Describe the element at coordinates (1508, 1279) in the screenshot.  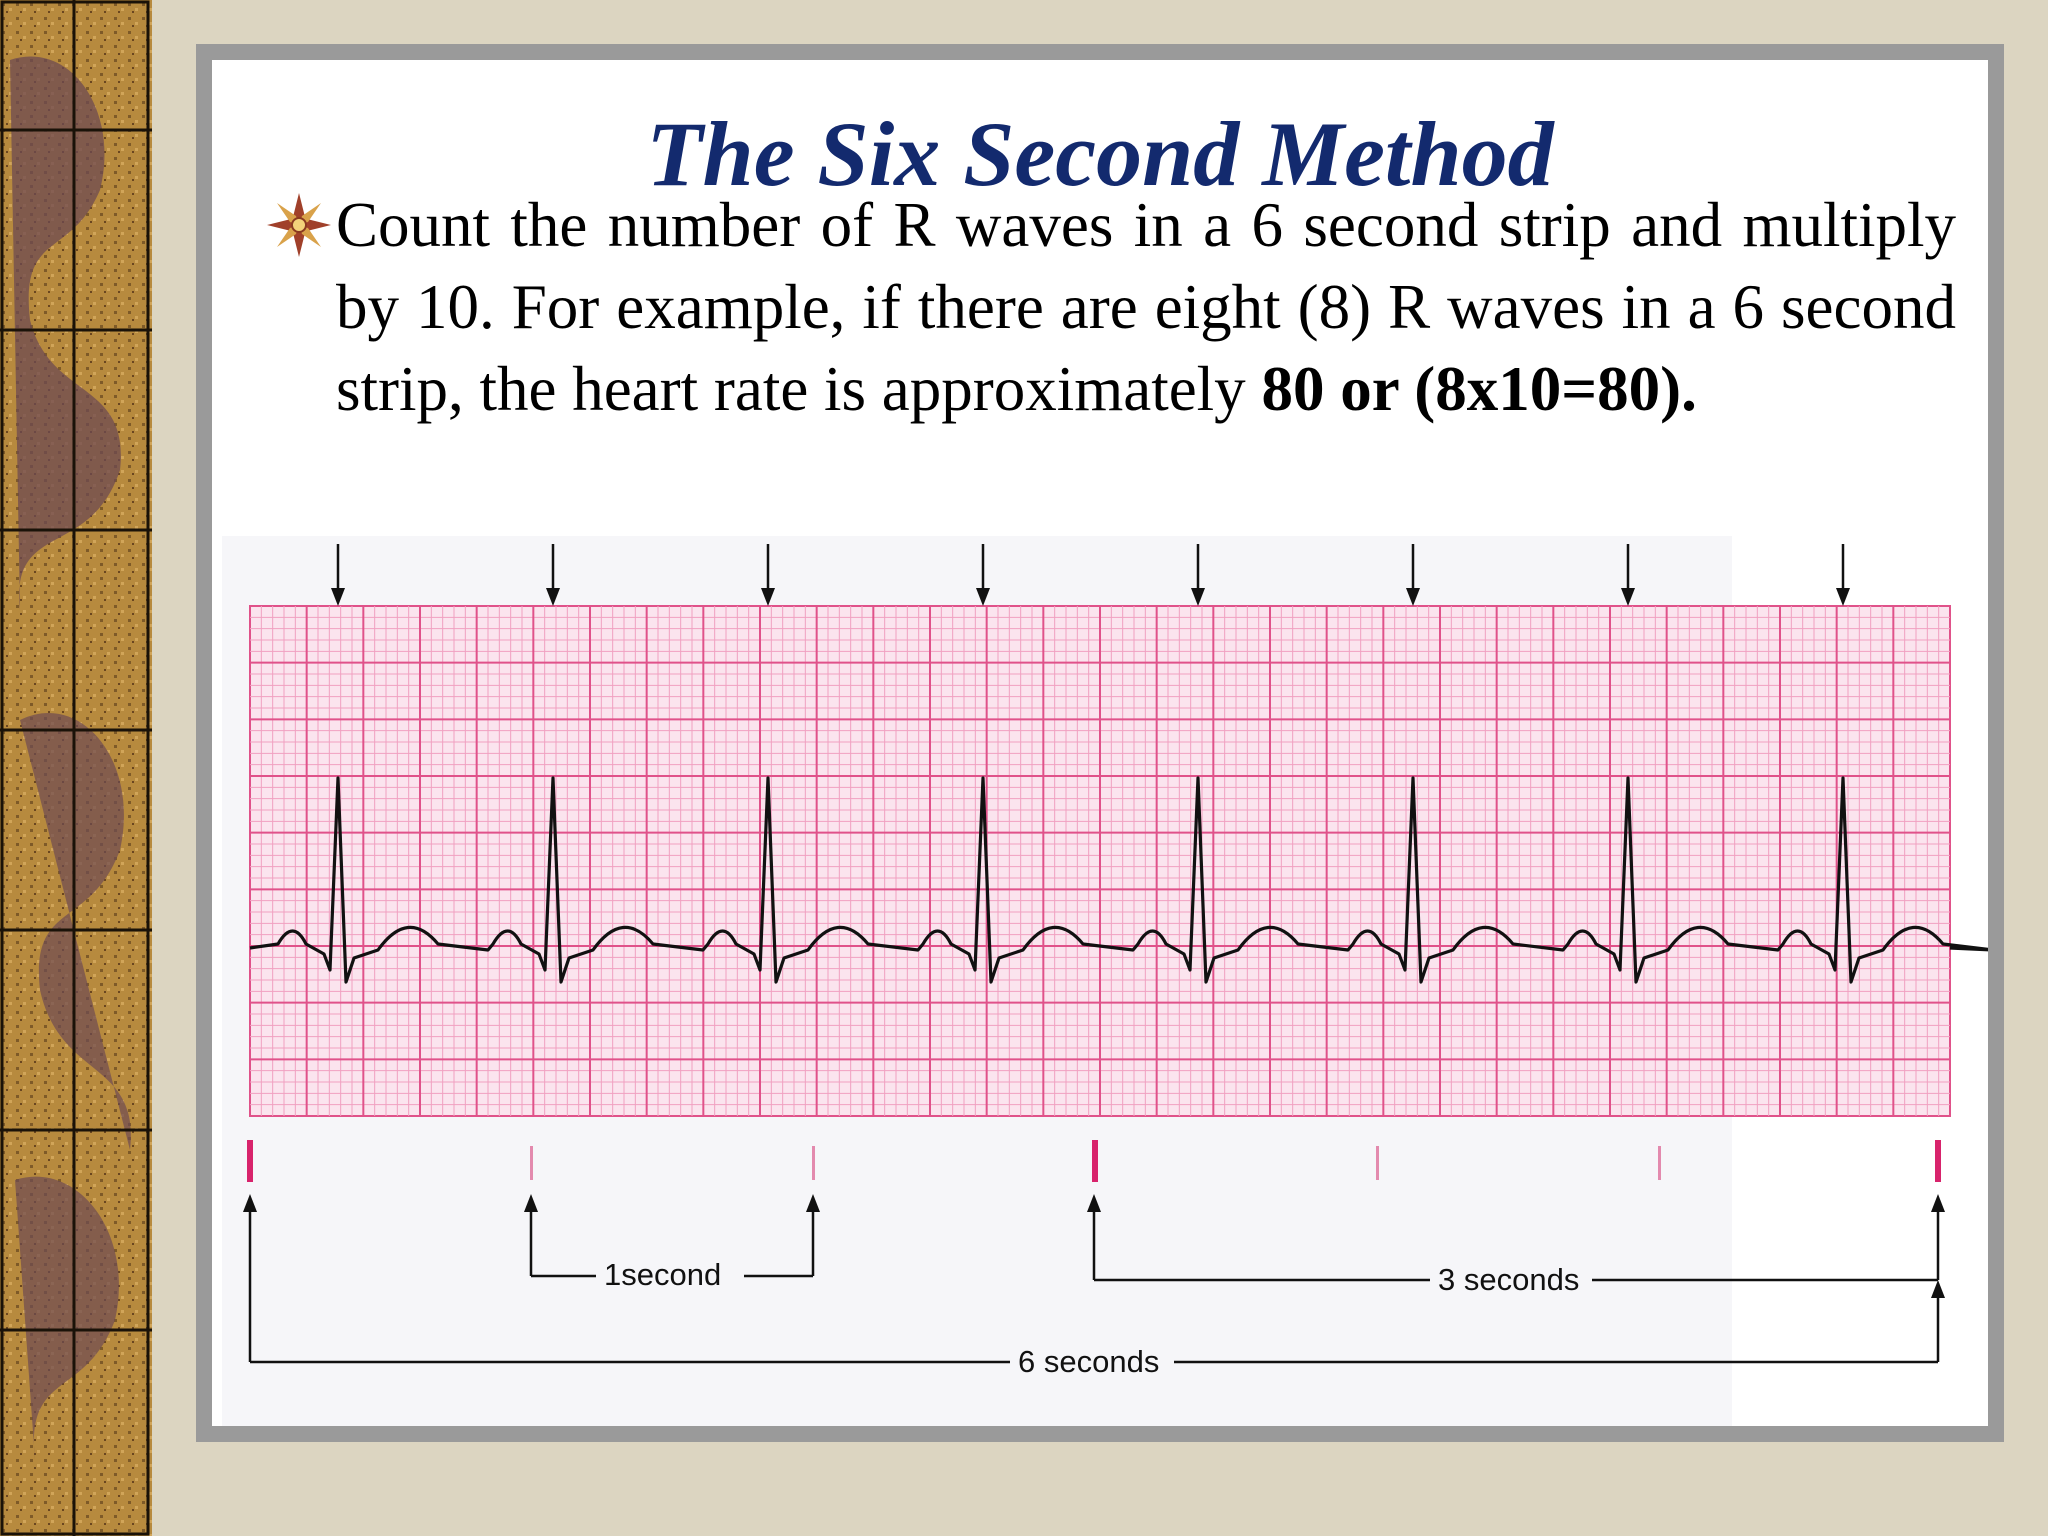
I see `label-three-seconds: 3 seconds` at that location.